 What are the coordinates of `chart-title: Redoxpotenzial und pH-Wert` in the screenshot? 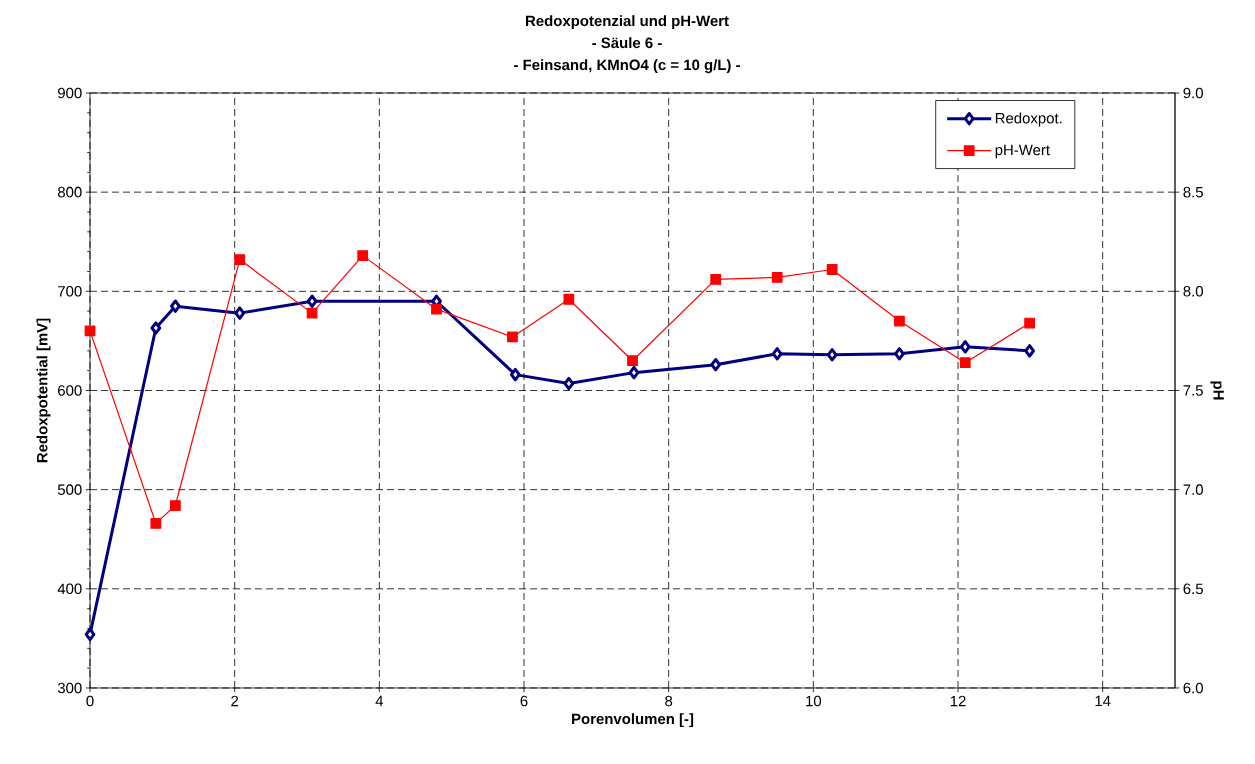 It's located at (627, 22).